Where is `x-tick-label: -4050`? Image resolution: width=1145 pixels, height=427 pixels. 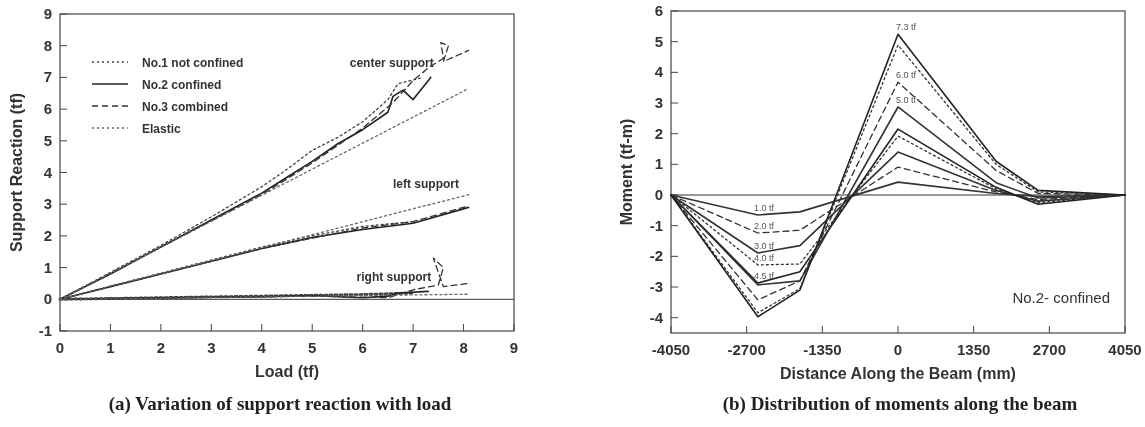
x-tick-label: -4050 is located at coordinates (671, 349).